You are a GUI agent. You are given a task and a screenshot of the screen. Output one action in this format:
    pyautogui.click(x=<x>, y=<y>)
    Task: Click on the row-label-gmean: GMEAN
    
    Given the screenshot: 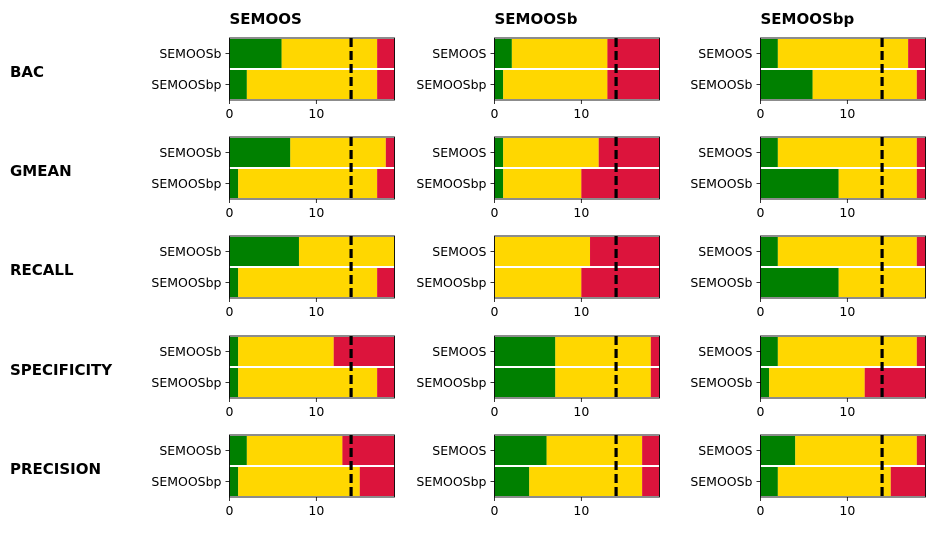 What is the action you would take?
    pyautogui.click(x=41, y=171)
    